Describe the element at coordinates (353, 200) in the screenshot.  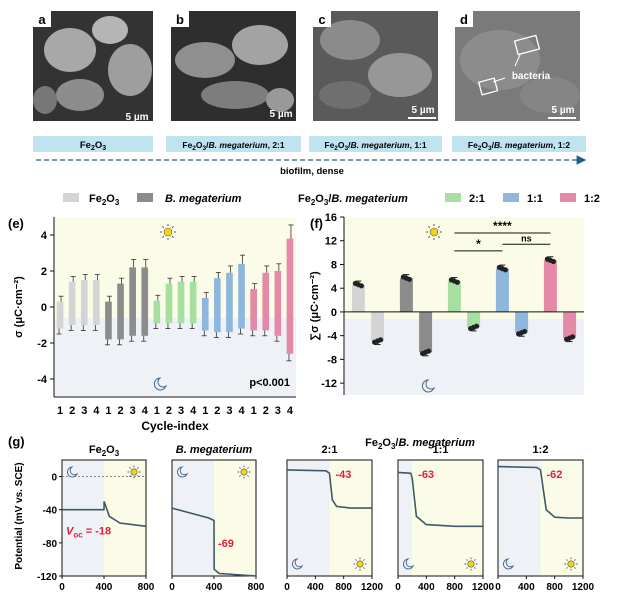
I see `legend-combo: Fe2O3/B. megaterium` at that location.